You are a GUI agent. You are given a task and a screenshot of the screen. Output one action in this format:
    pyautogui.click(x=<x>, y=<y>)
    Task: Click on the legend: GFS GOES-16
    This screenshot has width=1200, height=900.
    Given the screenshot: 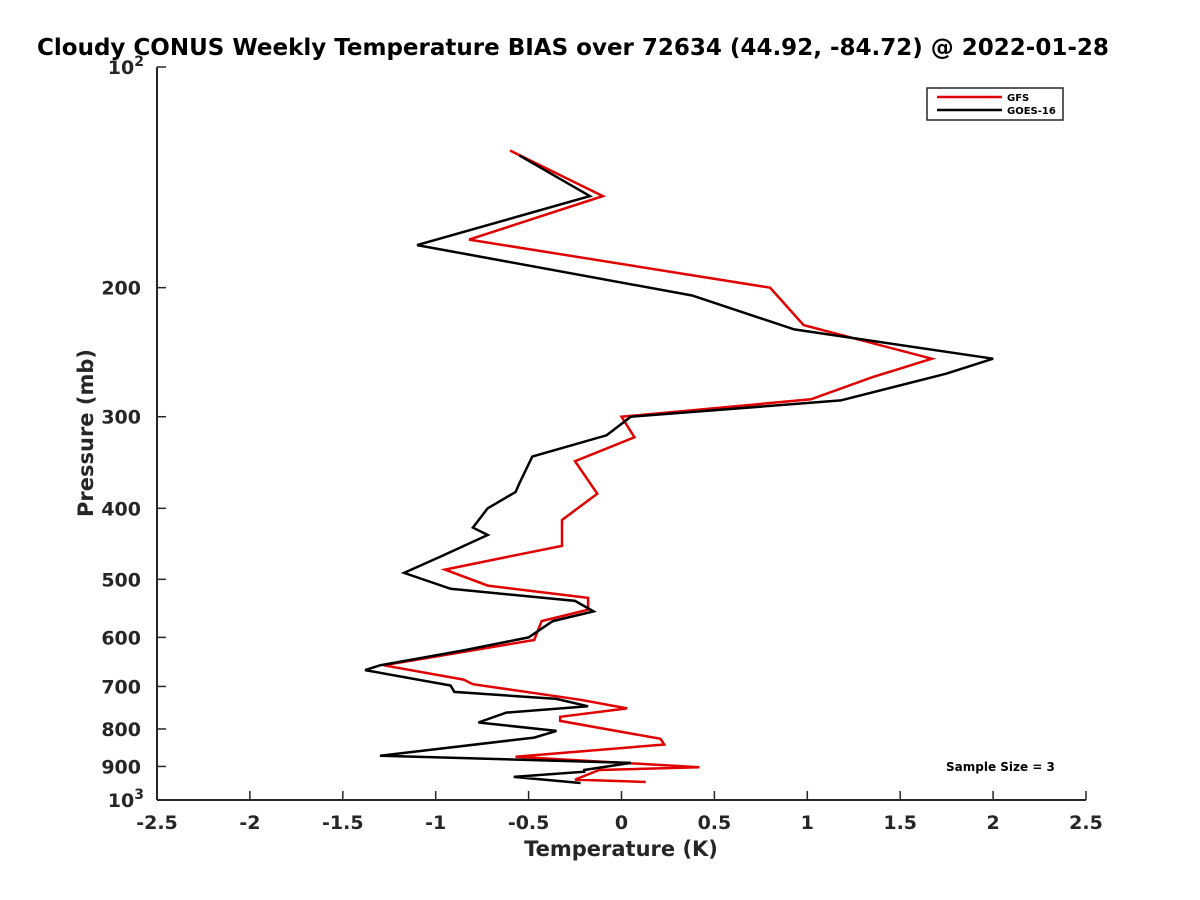 What is the action you would take?
    pyautogui.click(x=995, y=104)
    